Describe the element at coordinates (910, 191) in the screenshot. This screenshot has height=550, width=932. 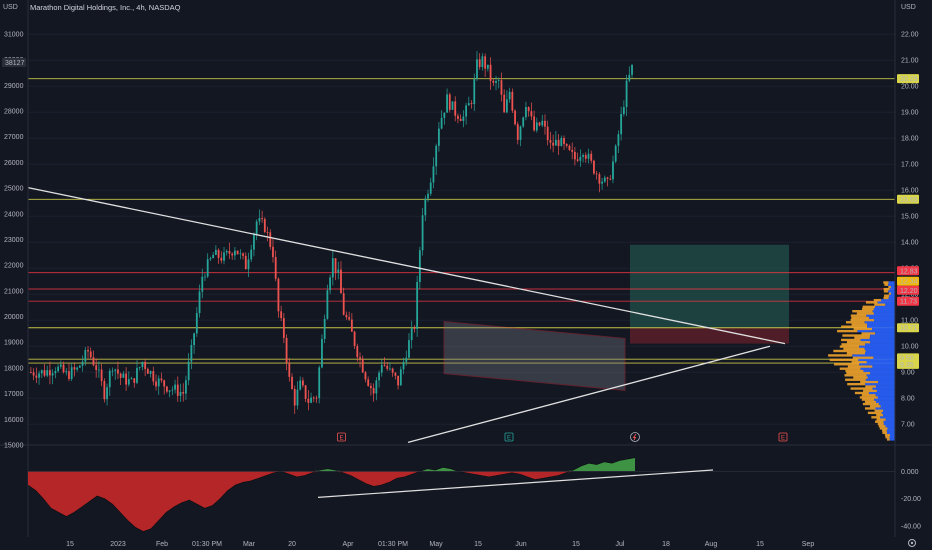
I see `right-axis-tick-6: 16.00` at that location.